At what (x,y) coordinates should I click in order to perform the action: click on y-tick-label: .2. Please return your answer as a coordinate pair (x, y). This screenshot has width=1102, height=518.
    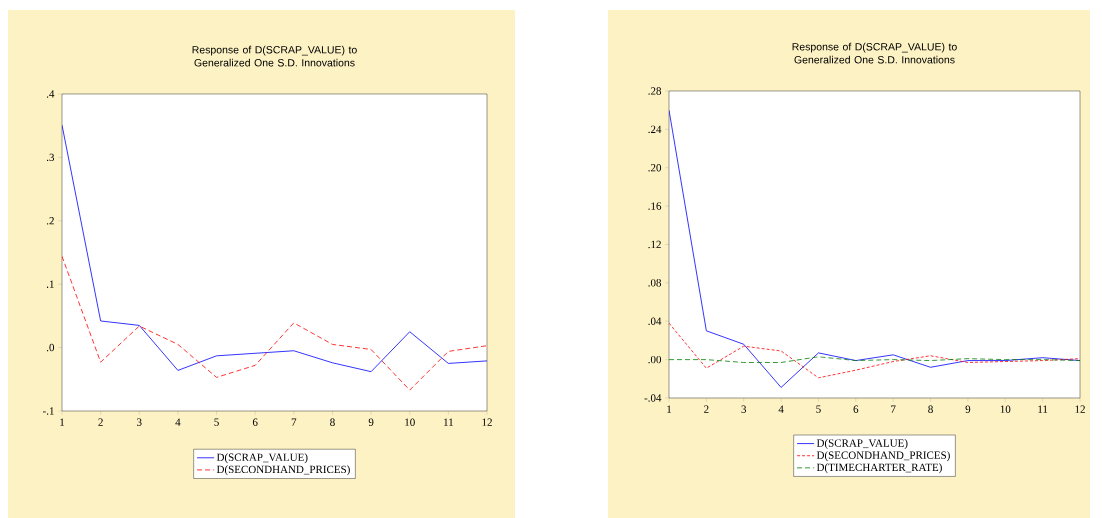
    Looking at the image, I should click on (50, 221).